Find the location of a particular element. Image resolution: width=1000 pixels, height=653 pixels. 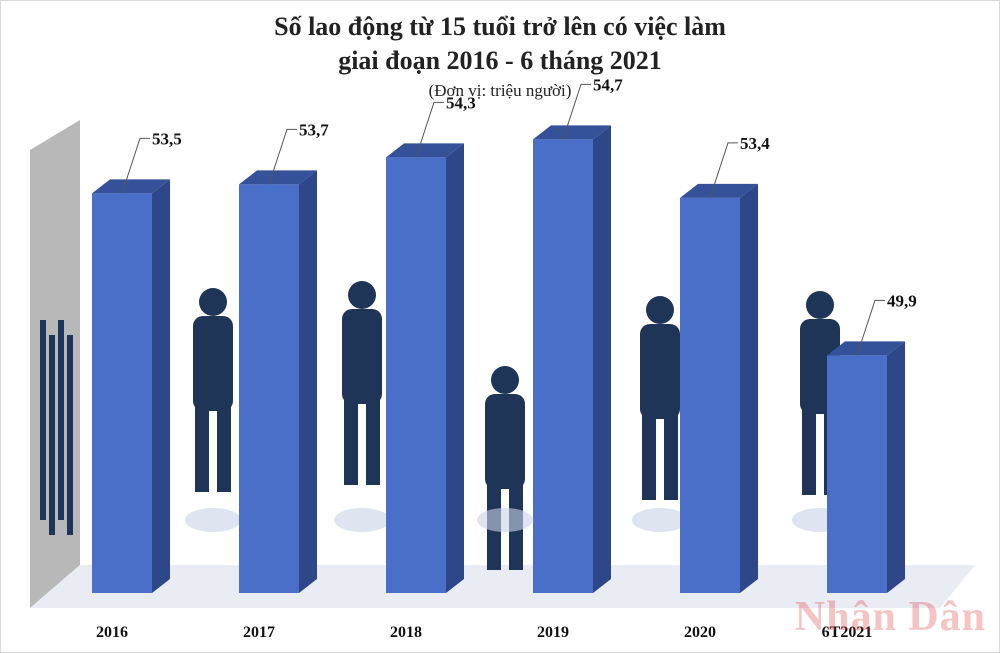

bar-side-2020 is located at coordinates (749, 388).